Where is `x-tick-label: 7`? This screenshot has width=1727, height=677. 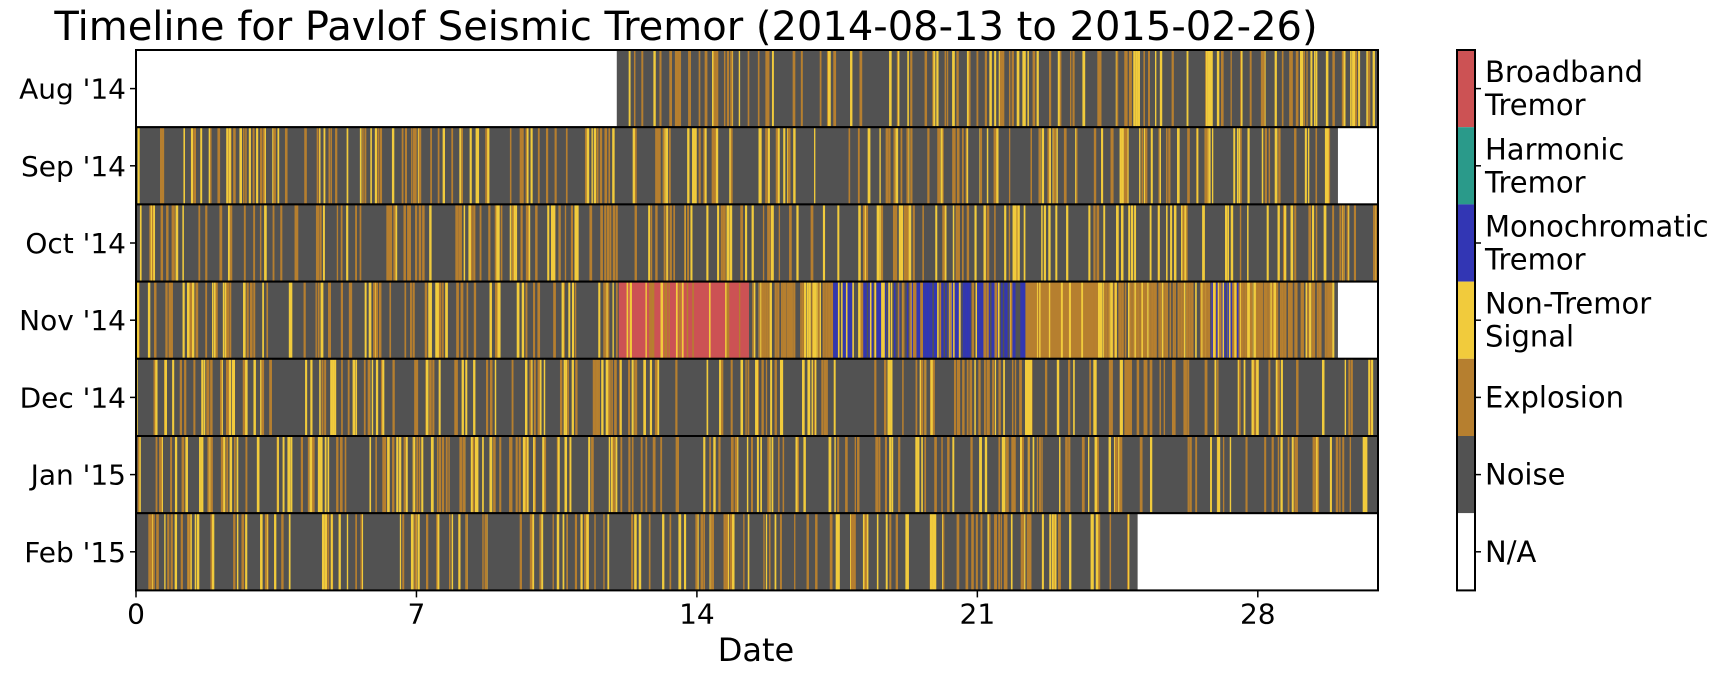
x-tick-label: 7 is located at coordinates (417, 613).